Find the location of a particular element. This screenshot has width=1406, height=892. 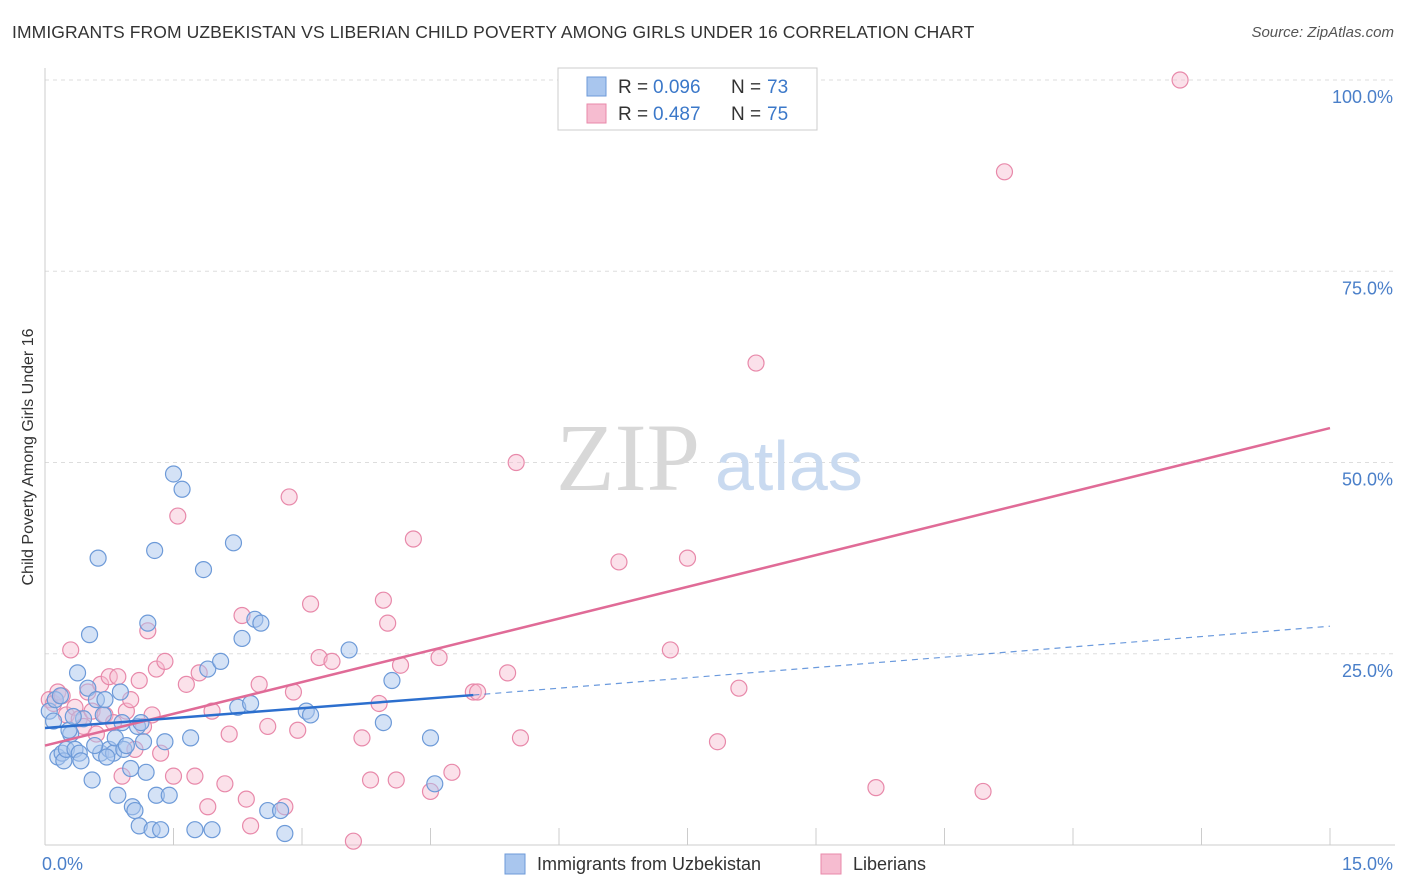

x-tick-label: 0.0% is located at coordinates (62, 864).